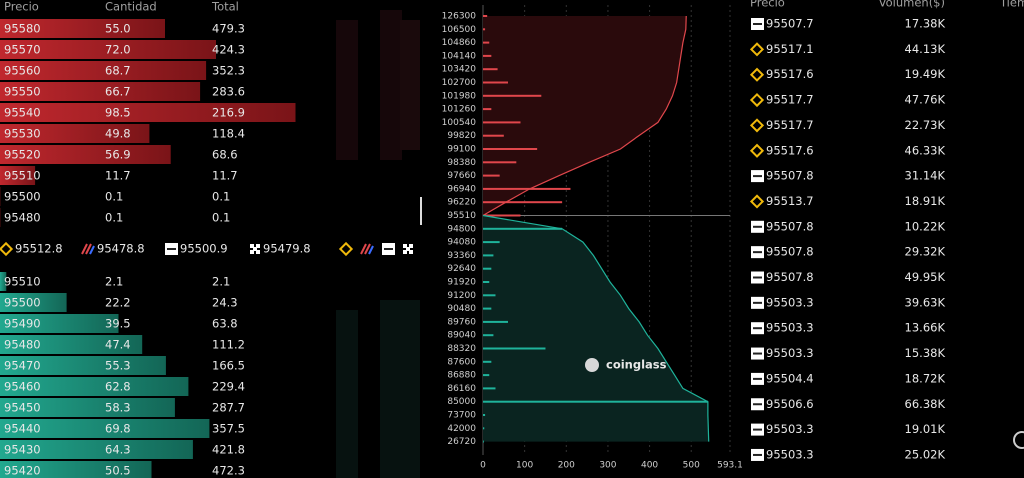 This screenshot has height=478, width=1024. What do you see at coordinates (459, 123) in the screenshot?
I see `y-tick-label: 100540` at bounding box center [459, 123].